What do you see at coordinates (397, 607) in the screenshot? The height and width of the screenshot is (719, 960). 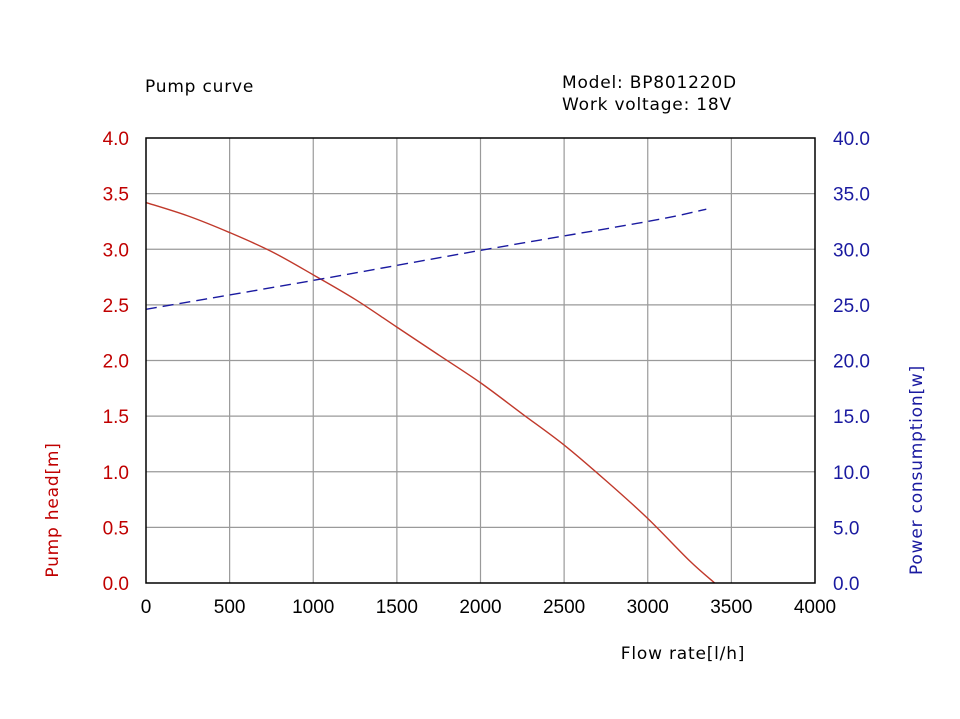 I see `x-tick-label: 1500` at bounding box center [397, 607].